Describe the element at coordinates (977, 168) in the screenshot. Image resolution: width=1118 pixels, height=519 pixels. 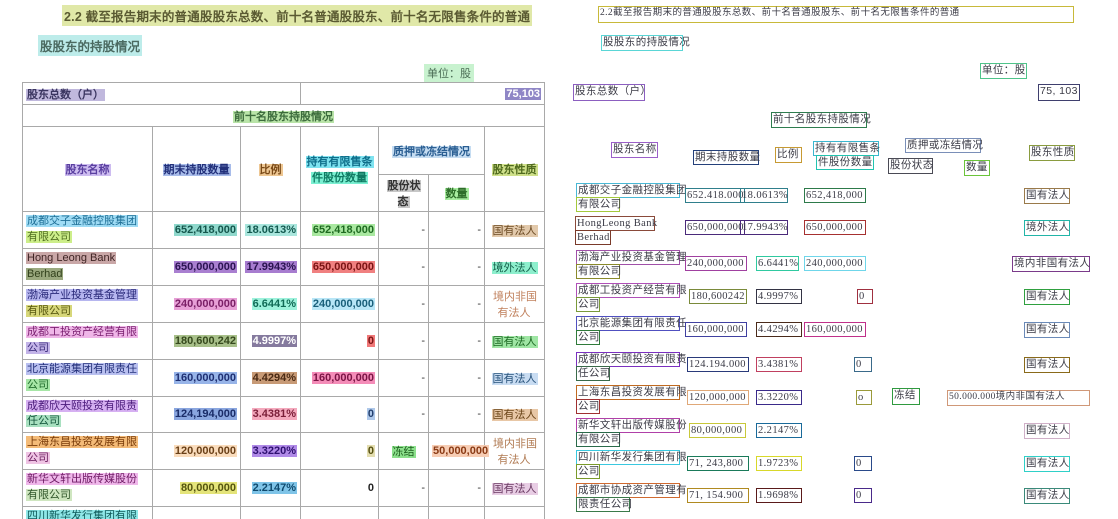
I see `ocr-text-box: 数量` at that location.